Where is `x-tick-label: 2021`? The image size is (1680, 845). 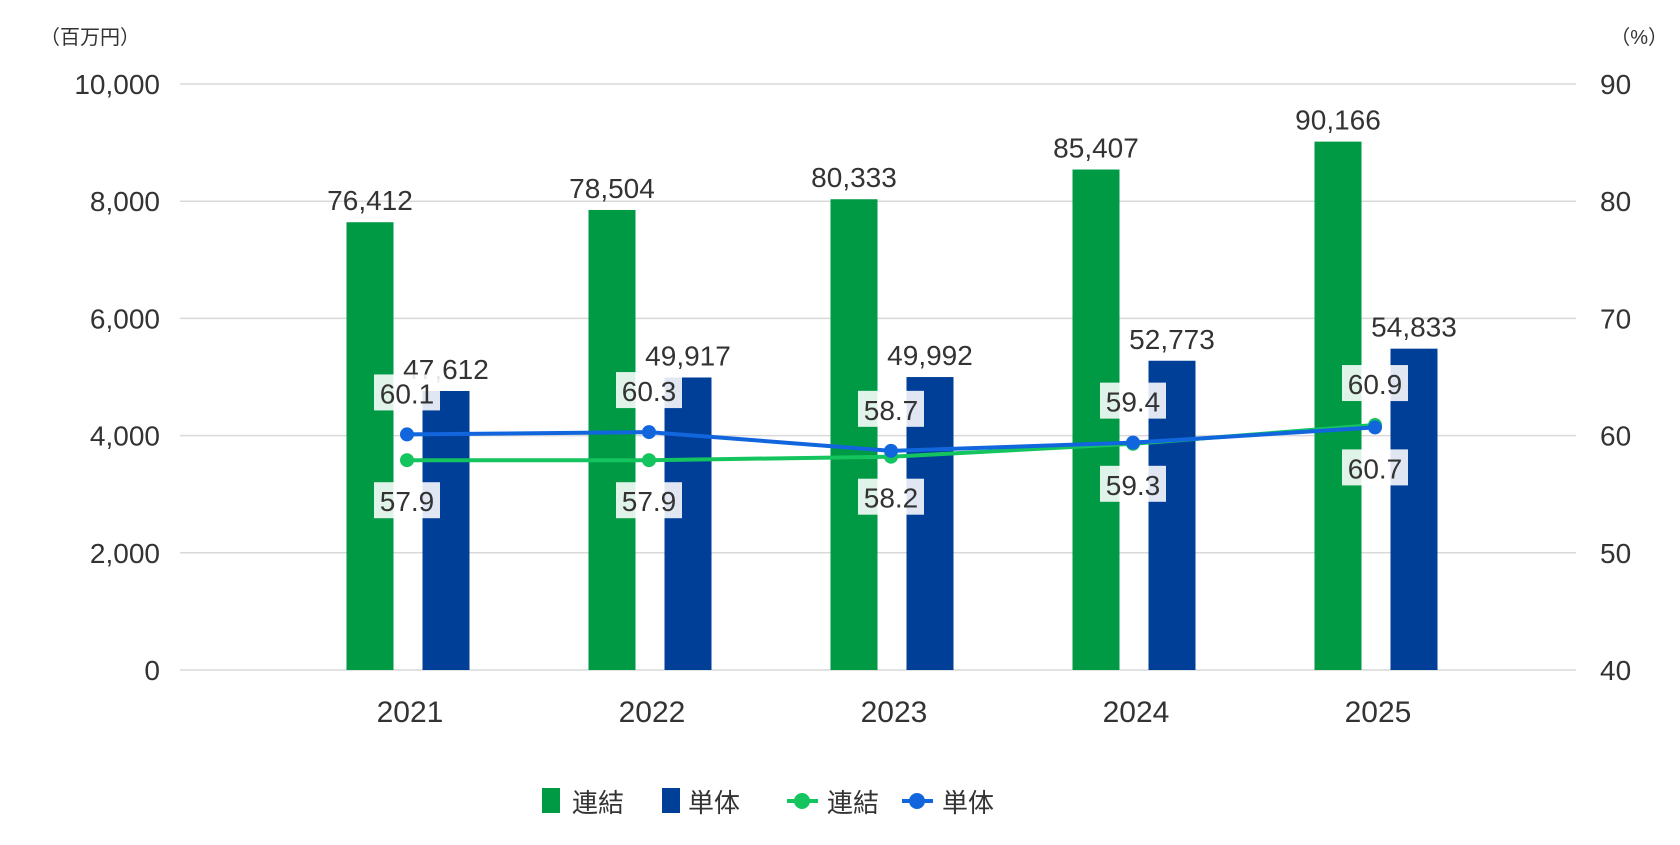
x-tick-label: 2021 is located at coordinates (410, 712).